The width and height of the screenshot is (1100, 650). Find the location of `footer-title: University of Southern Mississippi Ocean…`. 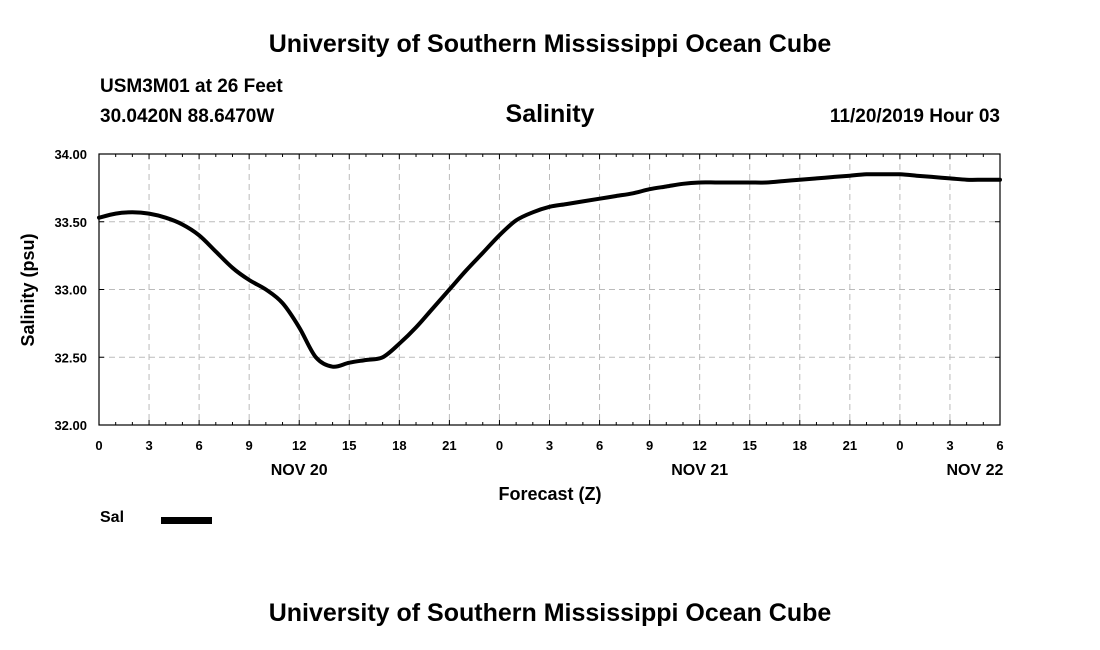

footer-title: University of Southern Mississippi Ocean… is located at coordinates (550, 613).